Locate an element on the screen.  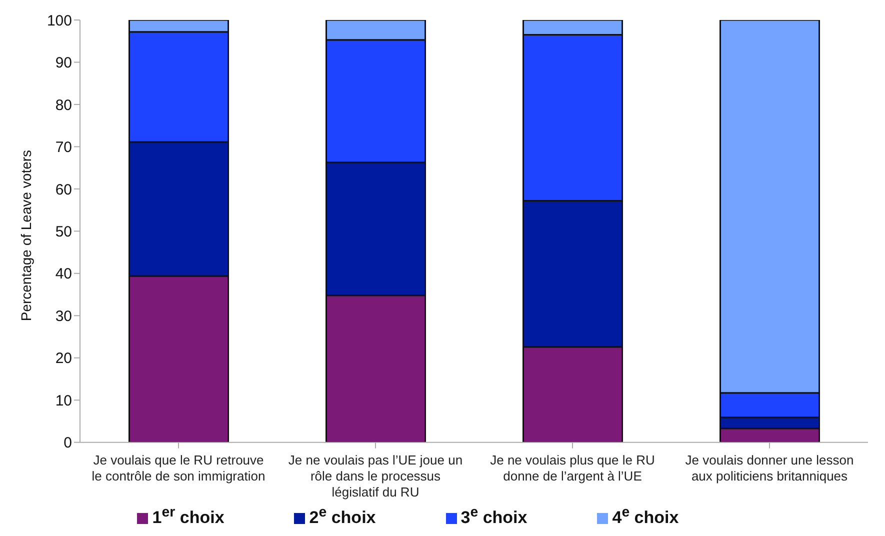
y-tick-label: 10 is located at coordinates (63, 401).